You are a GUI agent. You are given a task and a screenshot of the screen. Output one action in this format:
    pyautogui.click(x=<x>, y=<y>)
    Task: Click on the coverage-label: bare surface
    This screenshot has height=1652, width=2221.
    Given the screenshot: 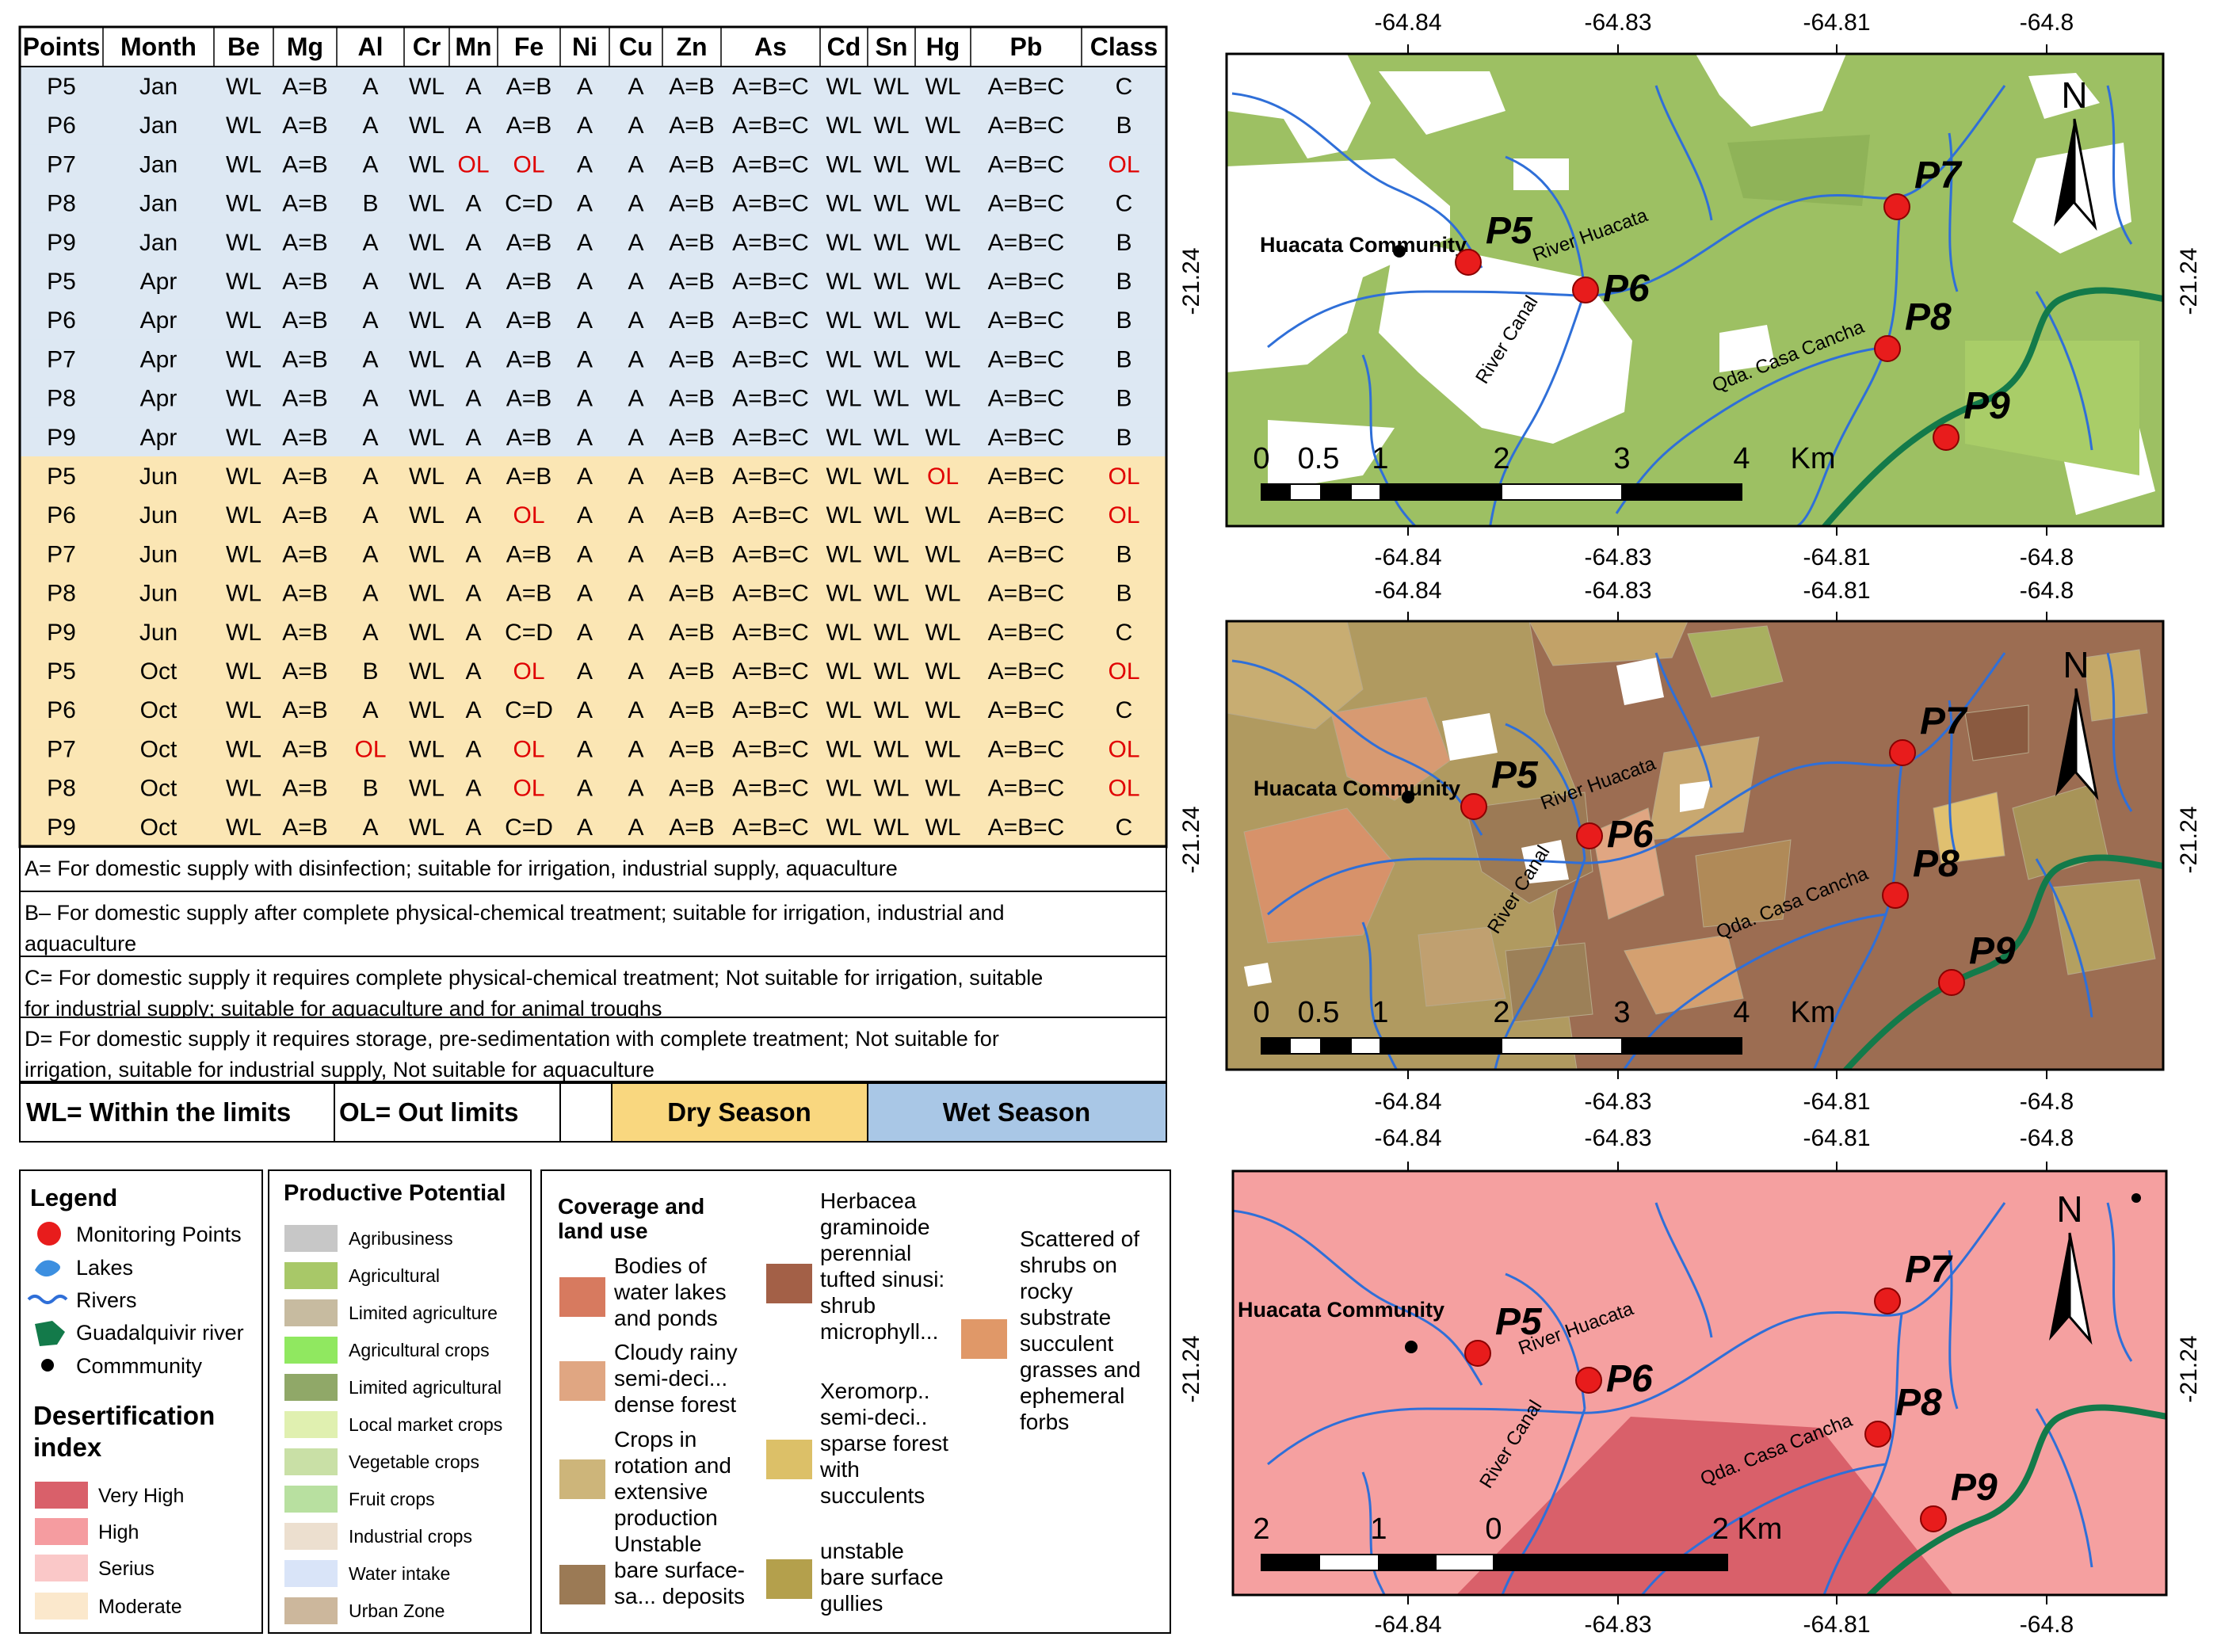 What is the action you would take?
    pyautogui.click(x=882, y=1577)
    